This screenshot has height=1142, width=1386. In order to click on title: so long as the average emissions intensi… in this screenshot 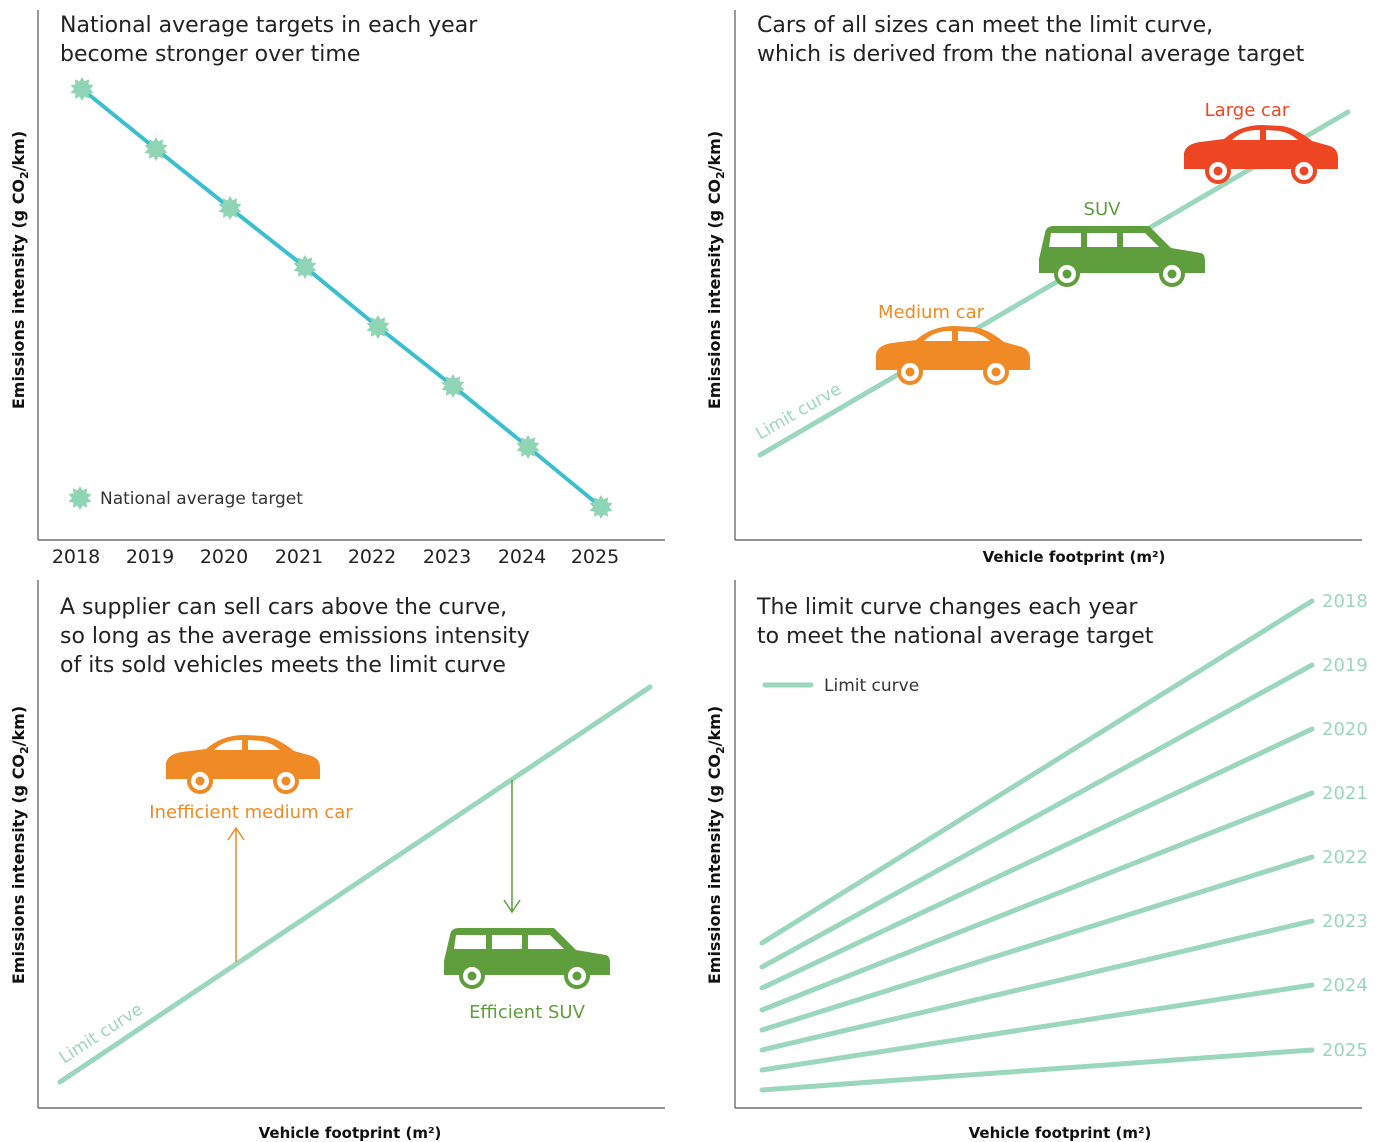, I will do `click(295, 636)`.